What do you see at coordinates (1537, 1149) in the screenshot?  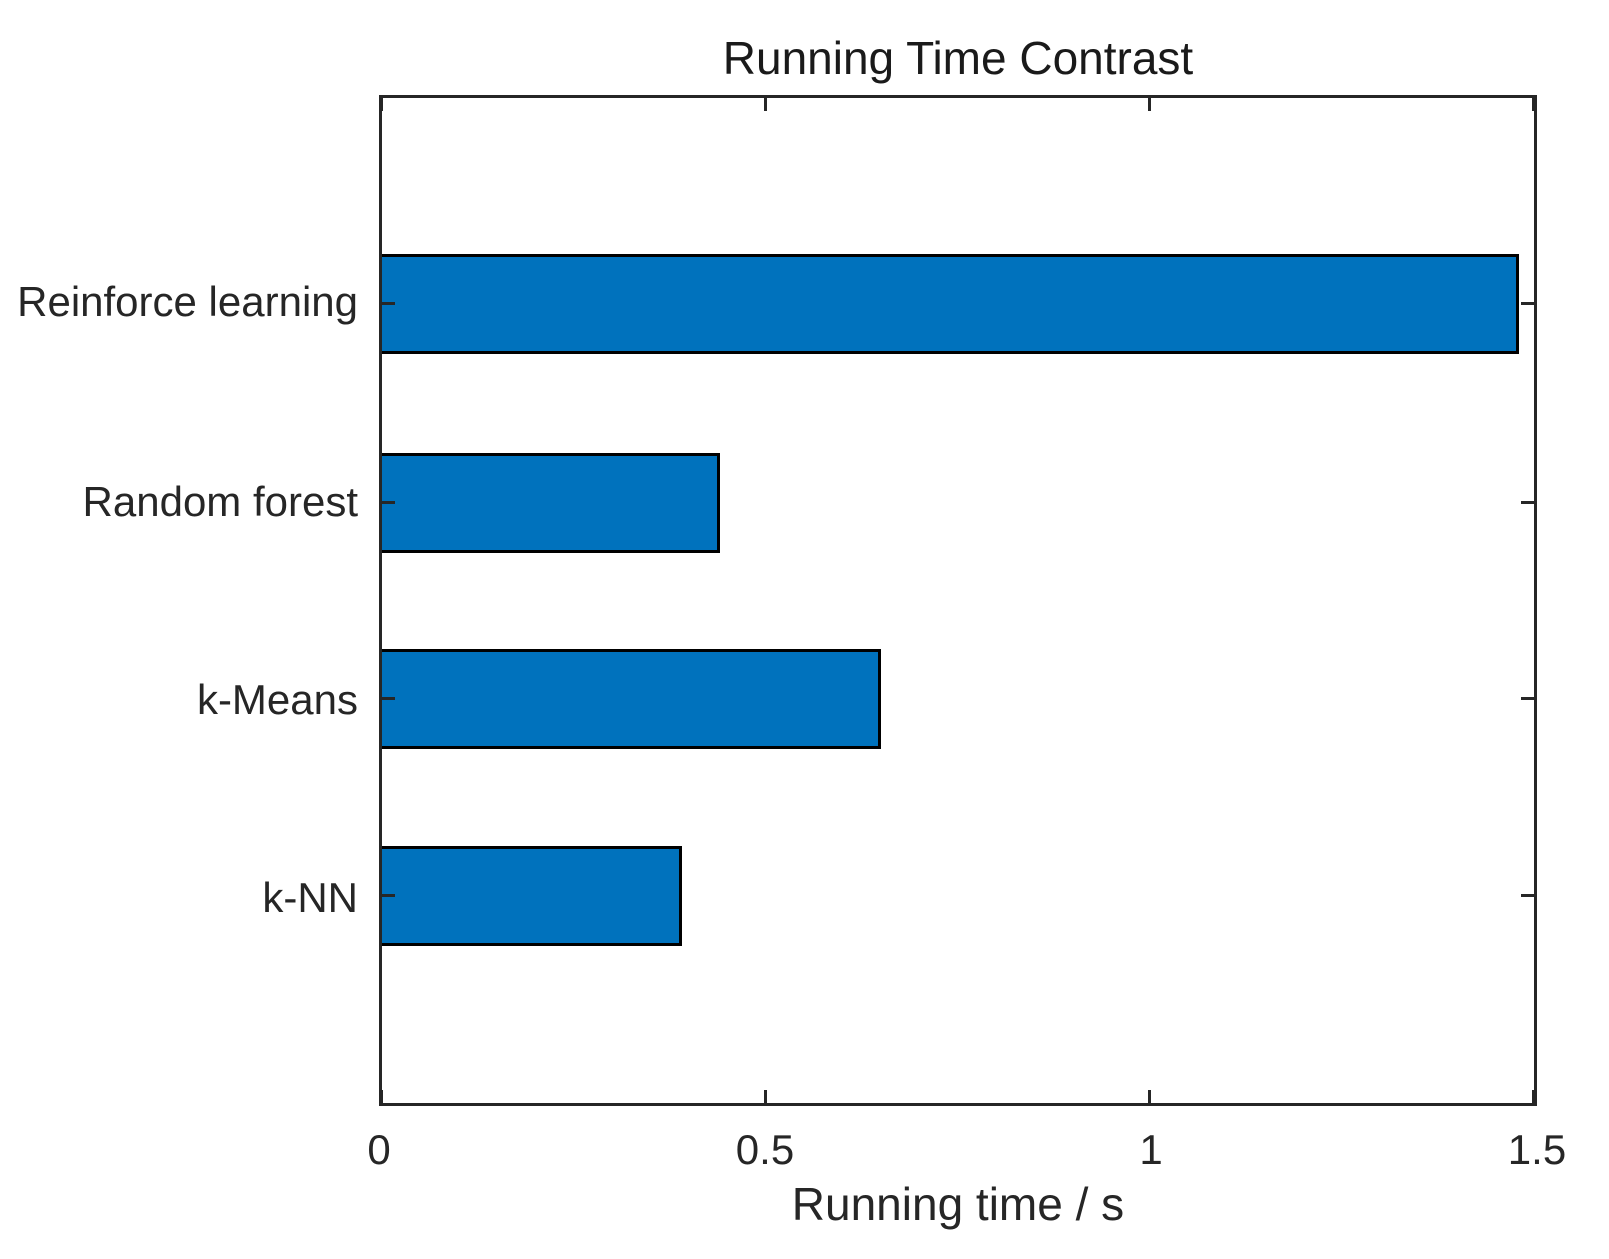 I see `x-tick-label-1-5: 1.5` at bounding box center [1537, 1149].